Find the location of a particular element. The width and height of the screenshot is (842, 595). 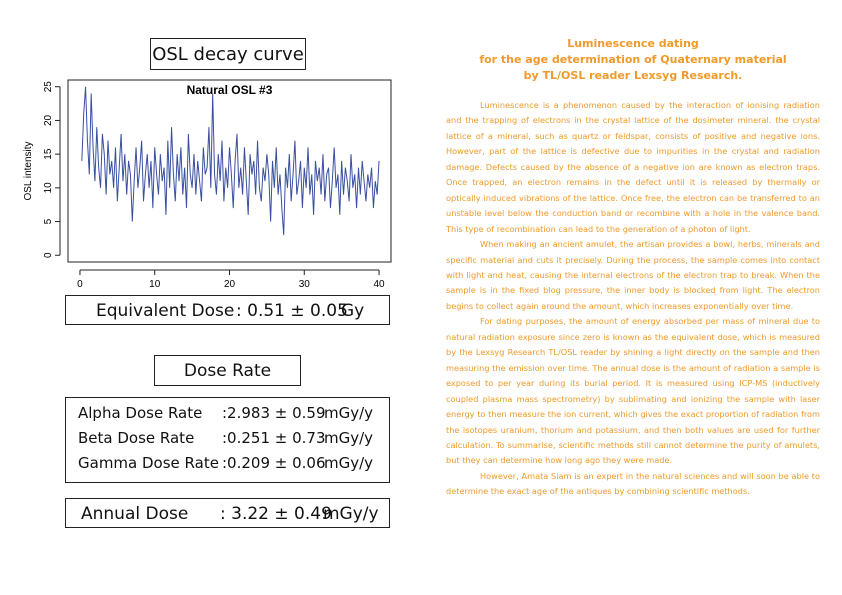

value: : 3.22 ± 0.49 is located at coordinates (276, 514).